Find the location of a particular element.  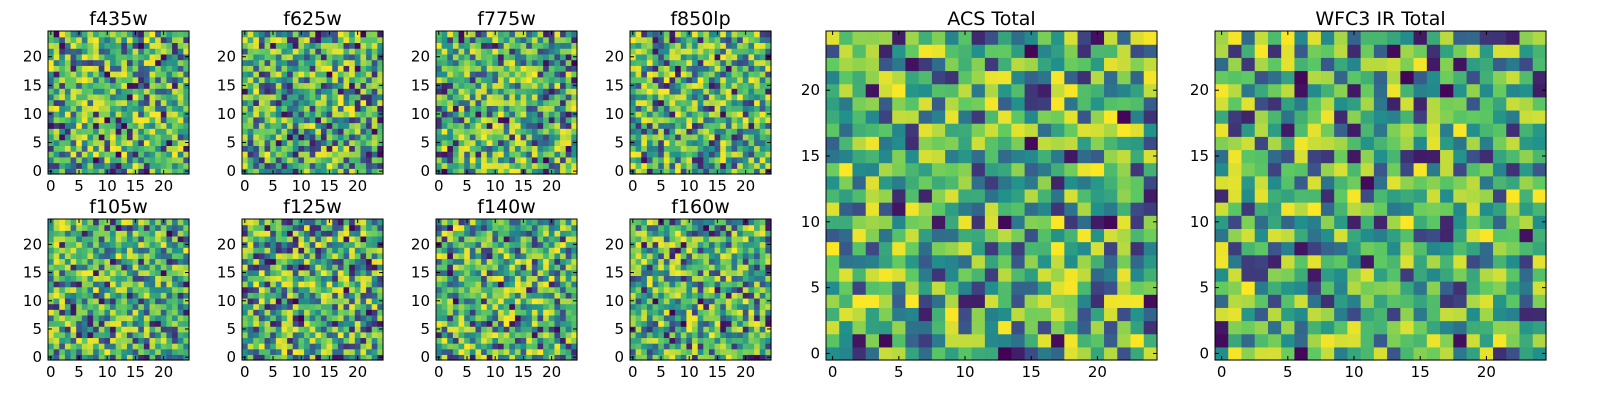

y-tick-label: 0 is located at coordinates (231, 171).